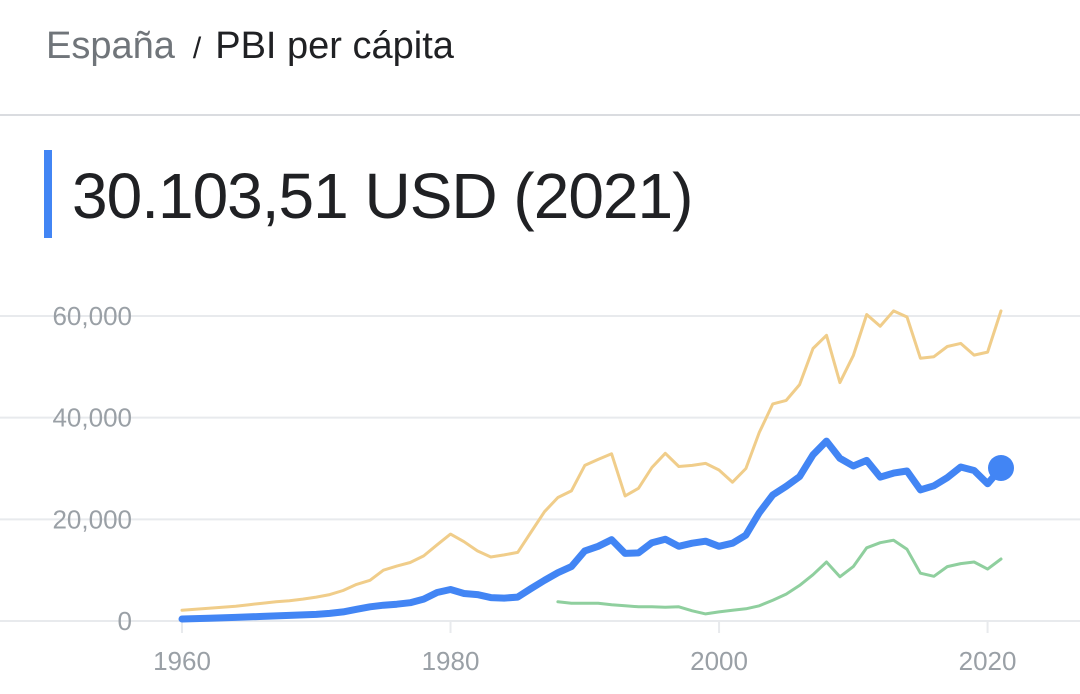  What do you see at coordinates (779, 577) in the screenshot?
I see `series-line-lower` at bounding box center [779, 577].